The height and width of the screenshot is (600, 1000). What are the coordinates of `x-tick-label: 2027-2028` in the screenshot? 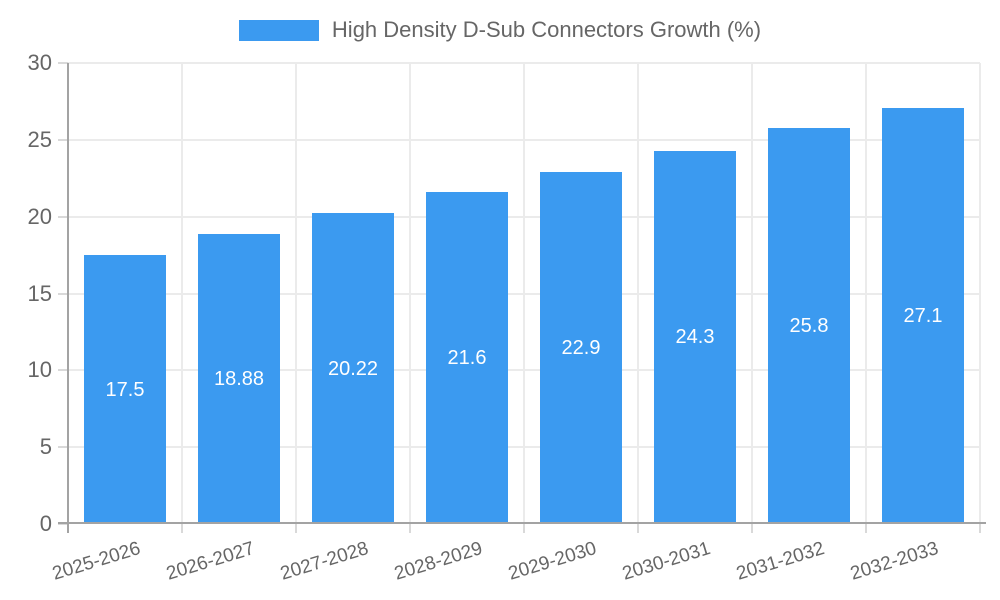 It's located at (325, 561).